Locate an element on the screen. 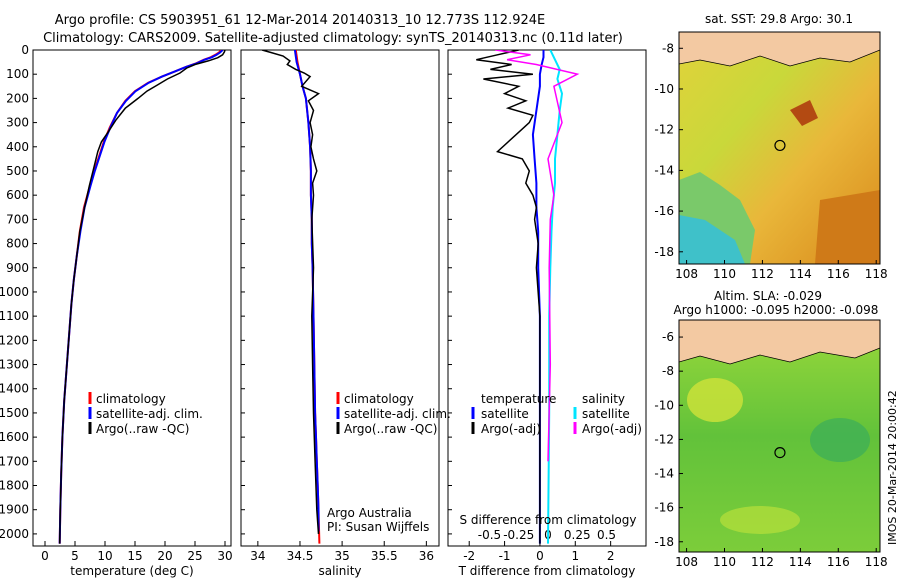 The width and height of the screenshot is (900, 580). y-tick-label: 600 is located at coordinates (17, 195).